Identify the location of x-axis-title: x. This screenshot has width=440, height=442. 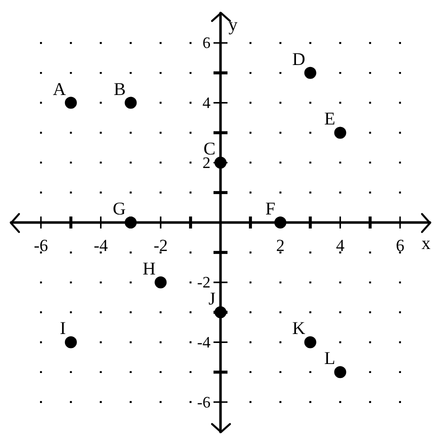
(426, 243).